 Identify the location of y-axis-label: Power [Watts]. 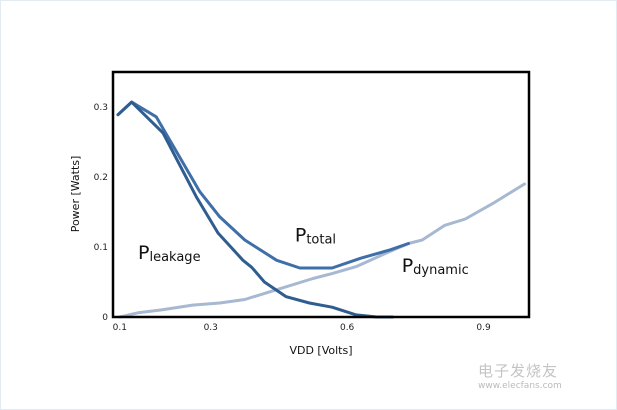
(75, 194).